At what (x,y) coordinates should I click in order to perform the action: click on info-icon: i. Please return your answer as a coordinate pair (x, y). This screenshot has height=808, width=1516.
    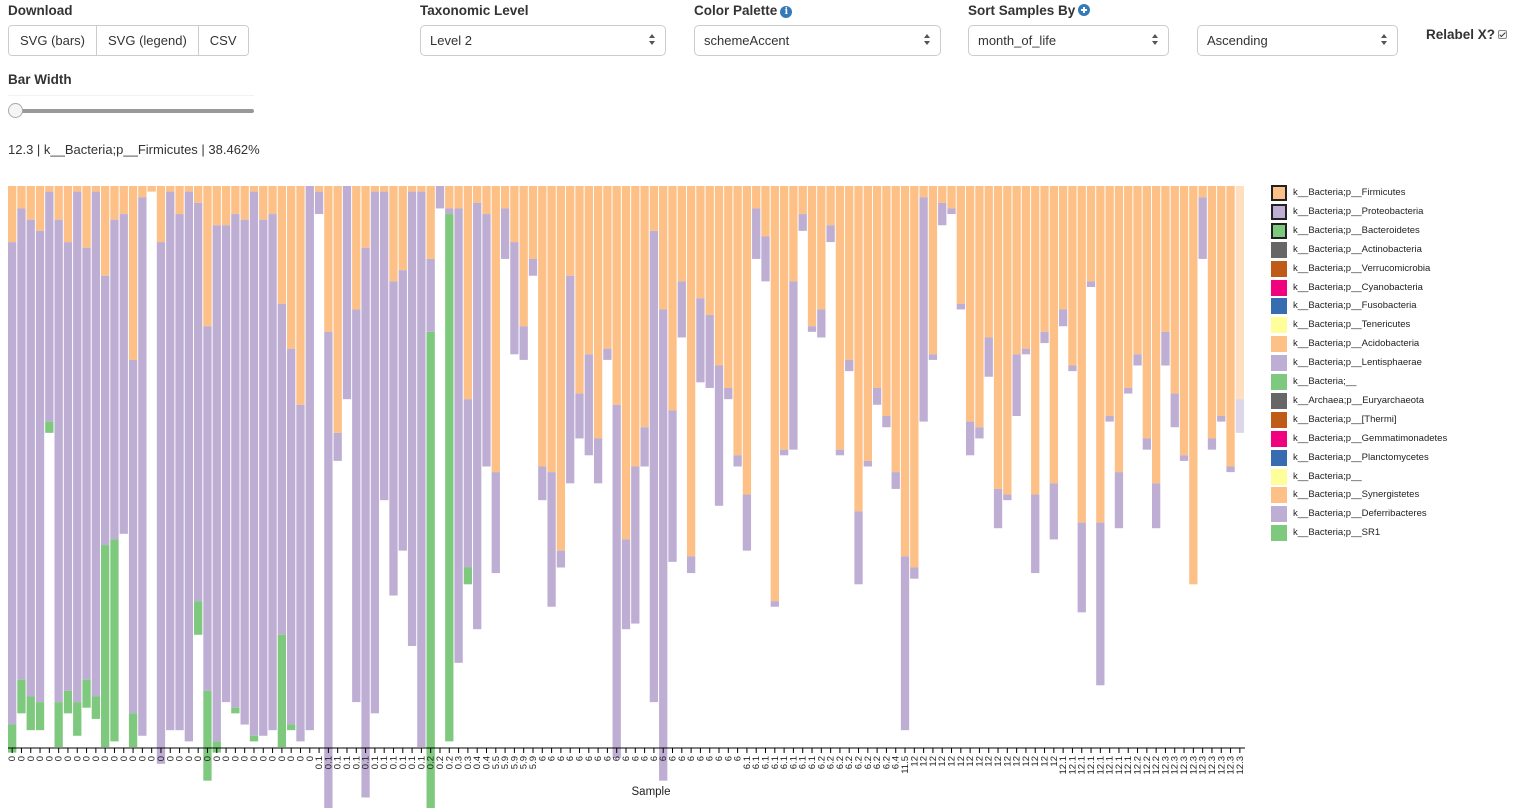
    Looking at the image, I should click on (786, 12).